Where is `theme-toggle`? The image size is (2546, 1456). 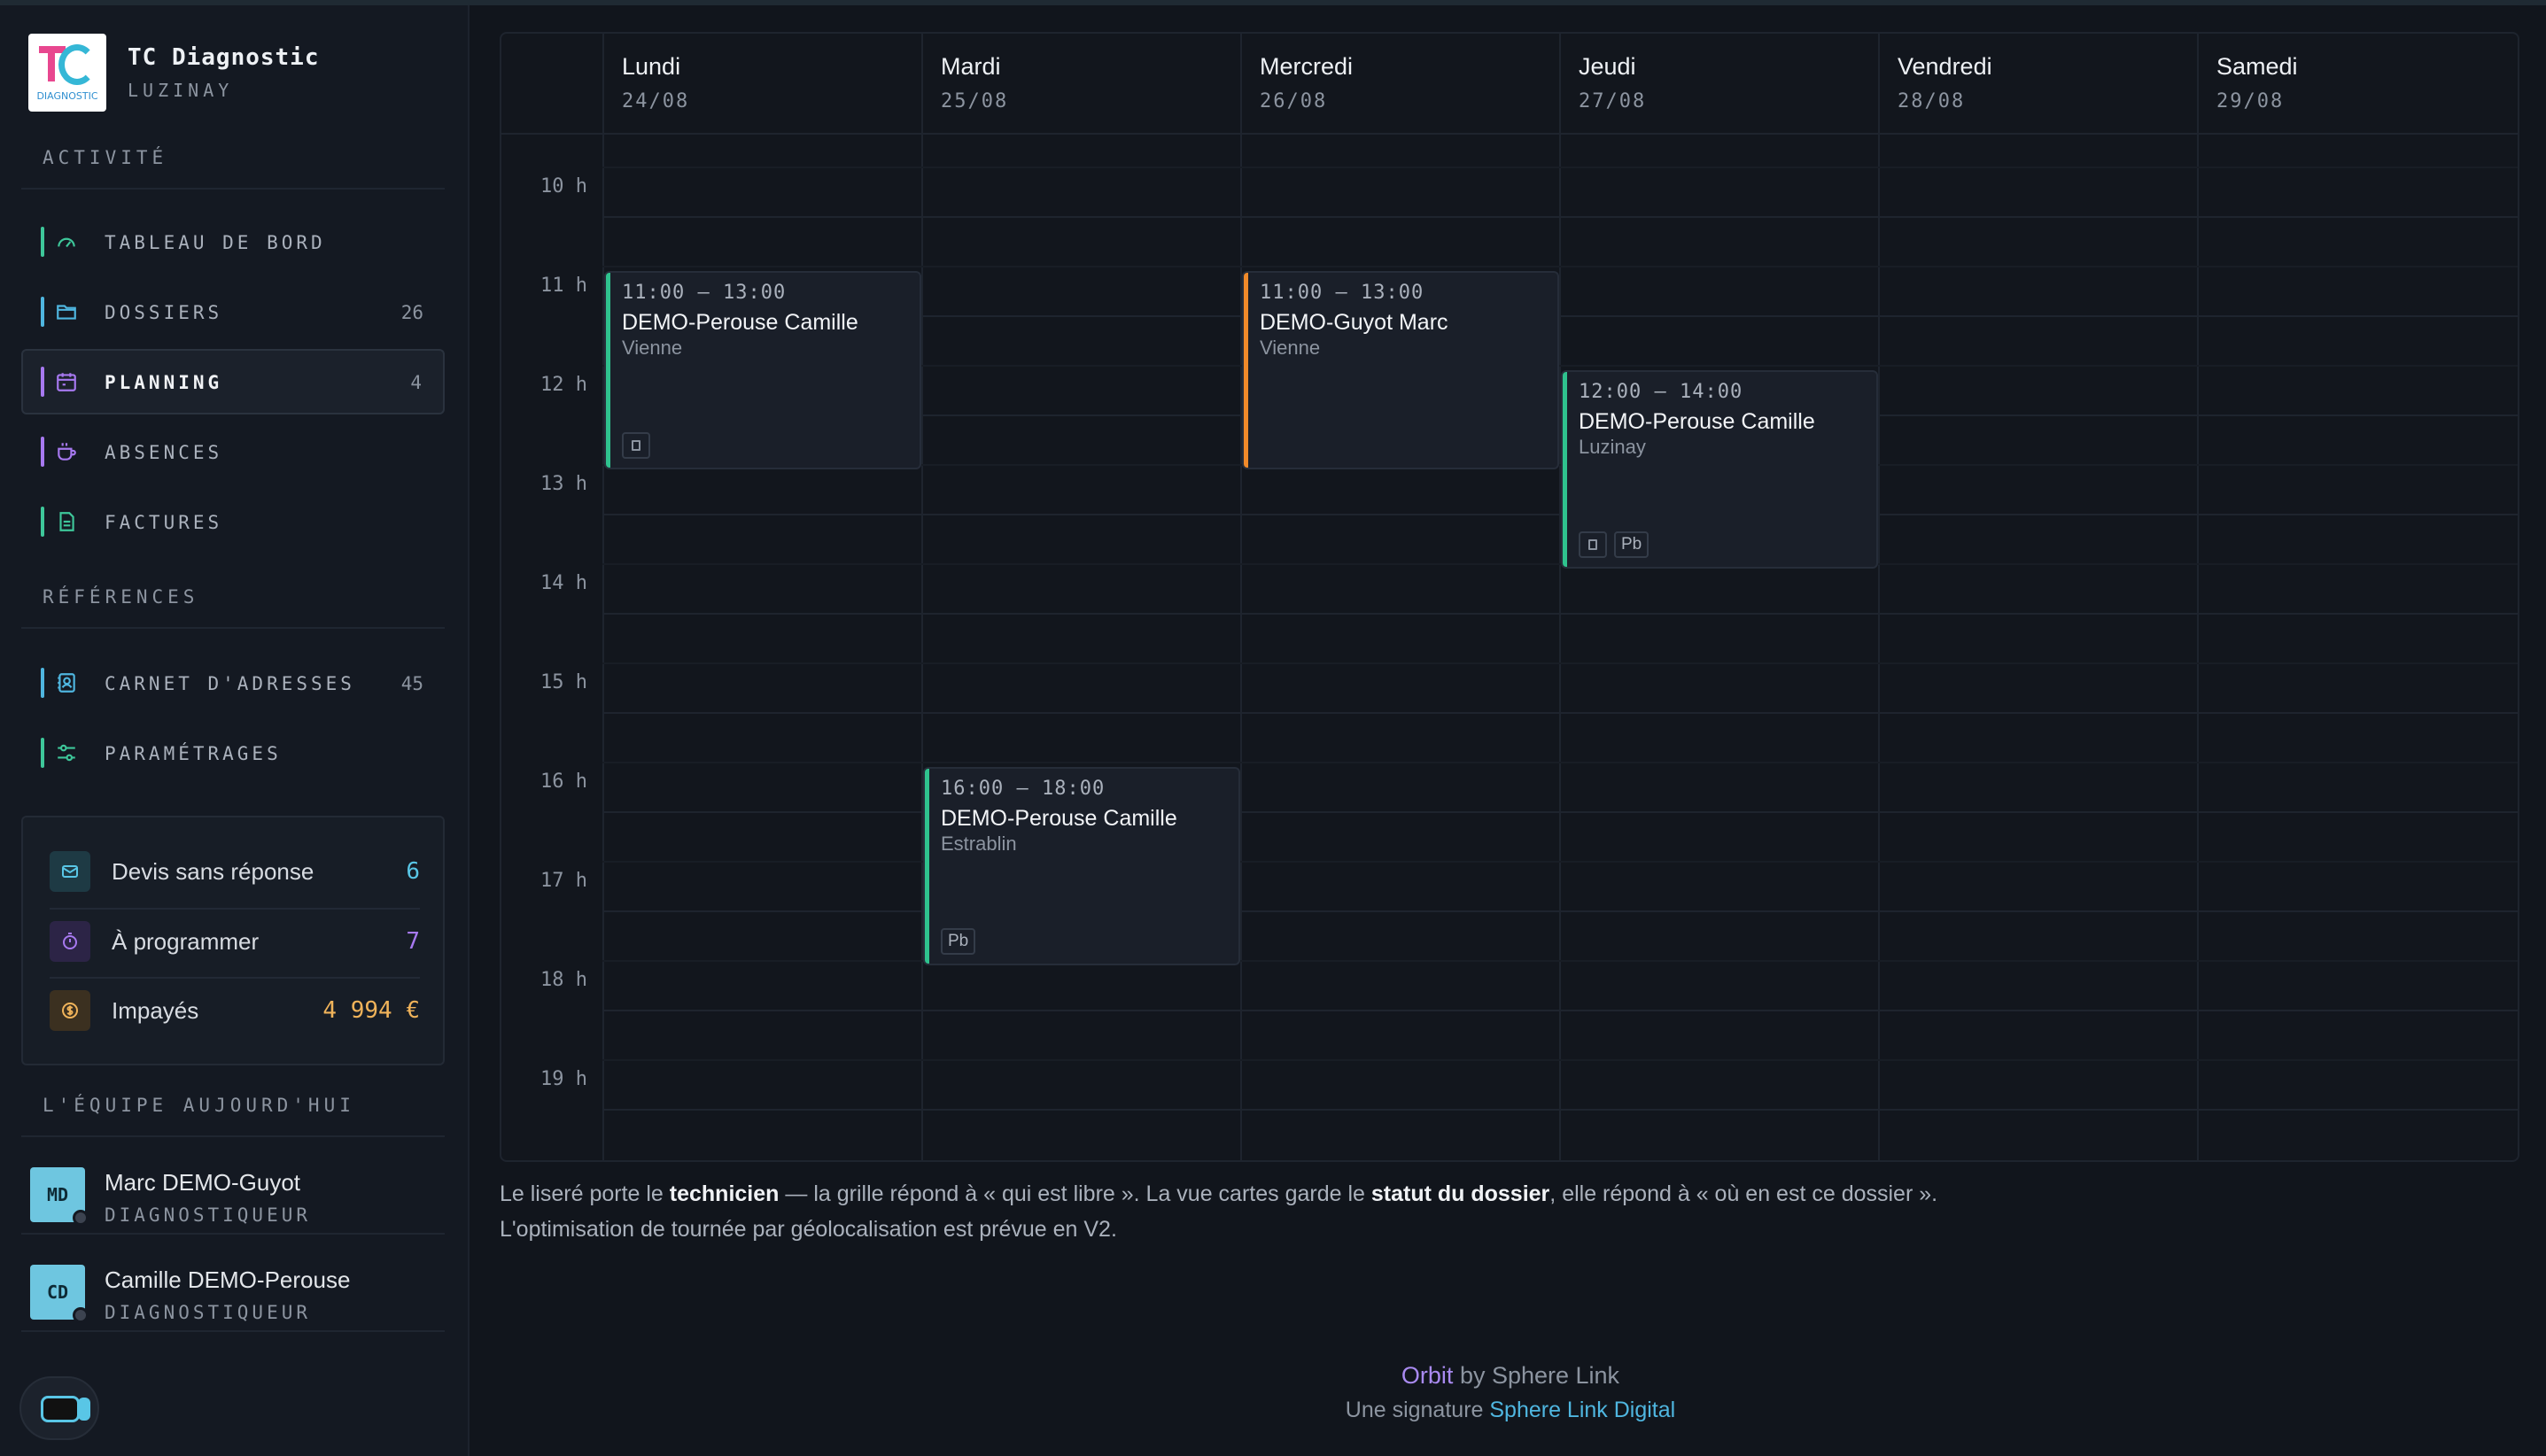
theme-toggle is located at coordinates (59, 1408).